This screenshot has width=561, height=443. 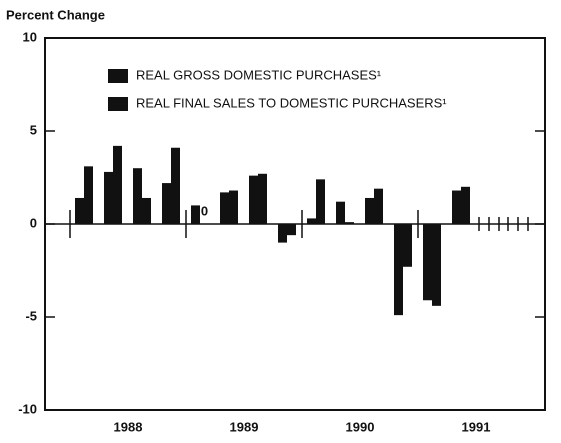 What do you see at coordinates (55, 14) in the screenshot?
I see `chart-title: Percent Change` at bounding box center [55, 14].